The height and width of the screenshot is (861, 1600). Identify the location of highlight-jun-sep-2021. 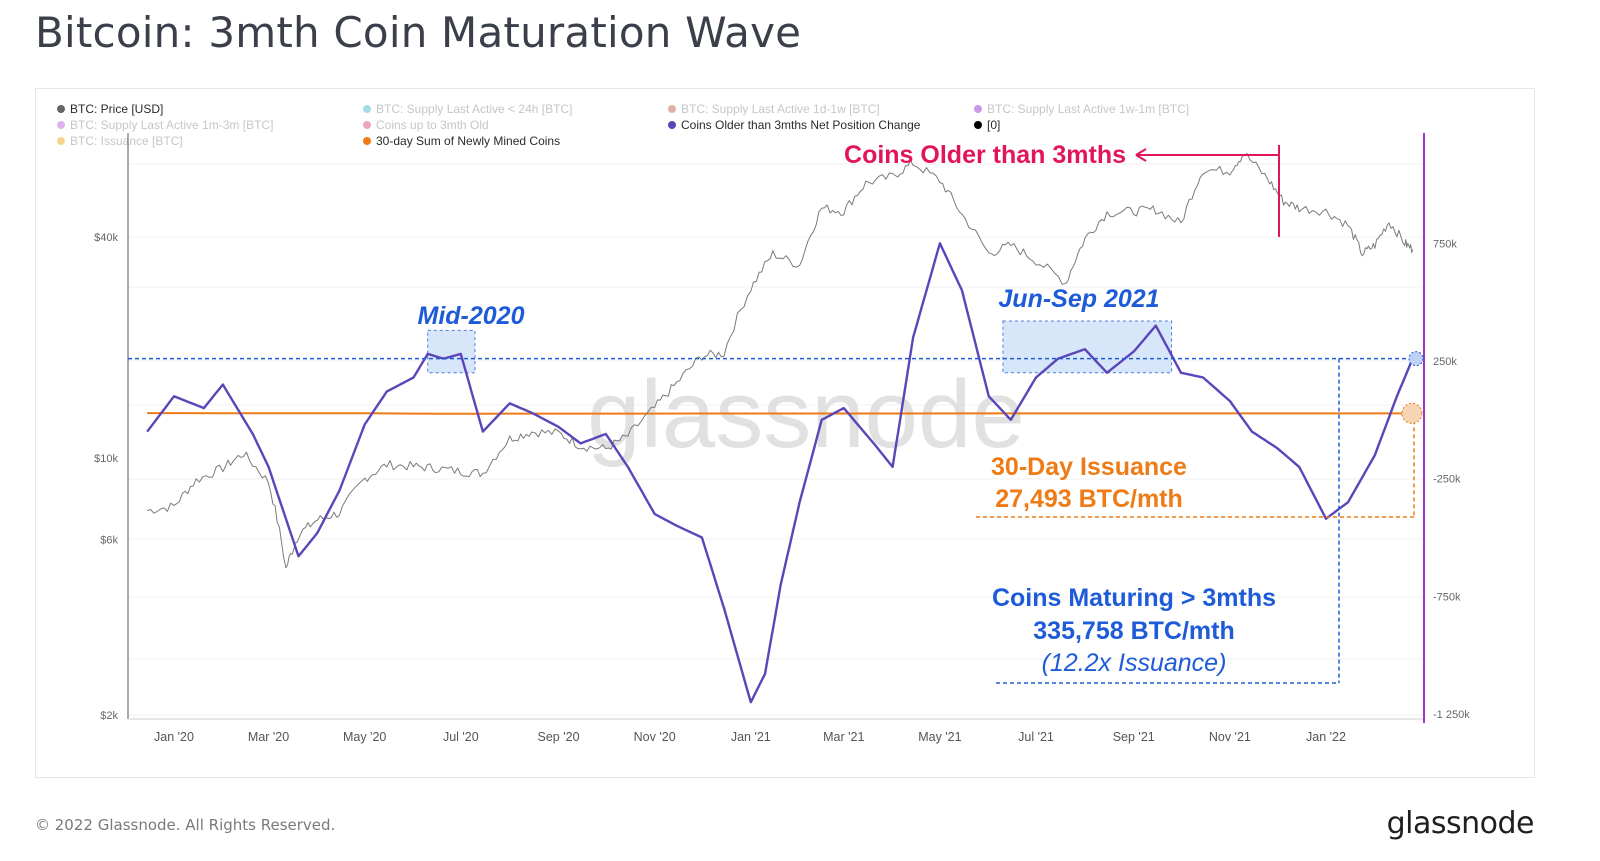
(1087, 347).